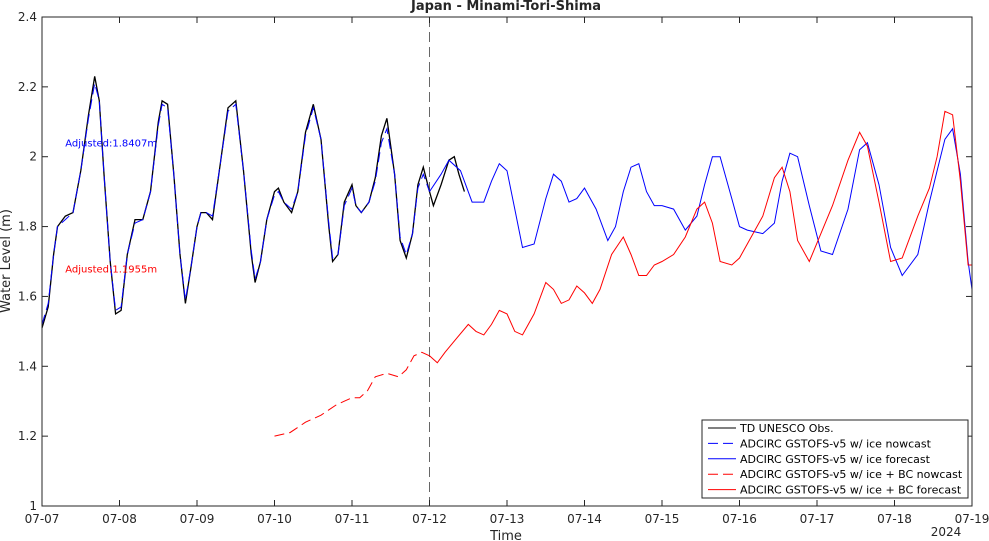 Image resolution: width=989 pixels, height=541 pixels. I want to click on legend-label: ADCIRC GSTOFS-v5 w/ ice forecast, so click(835, 459).